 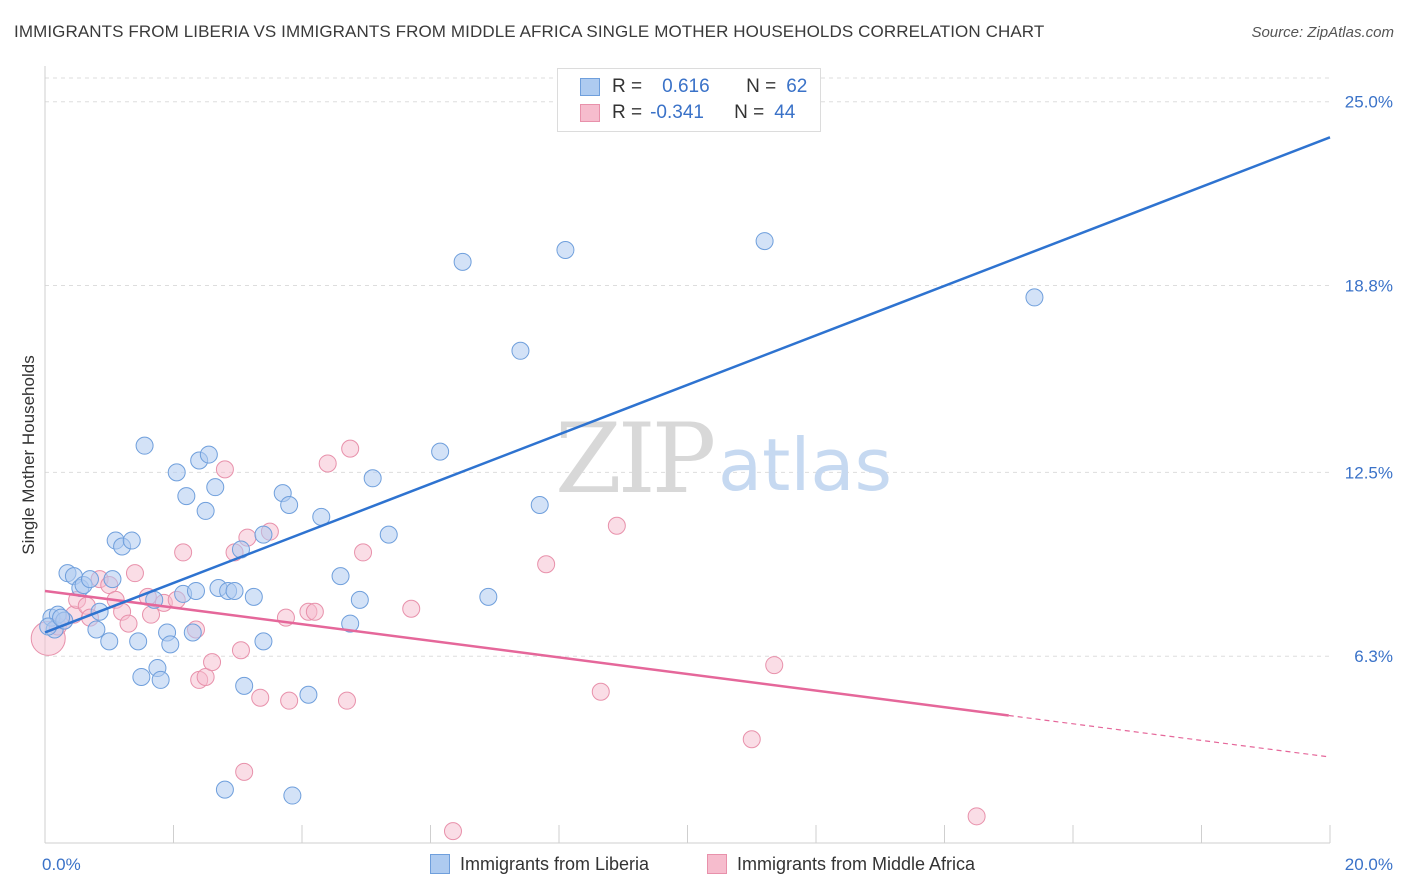 I want to click on bottom-legend-liberia: Immigrants from Liberia, so click(x=539, y=864).